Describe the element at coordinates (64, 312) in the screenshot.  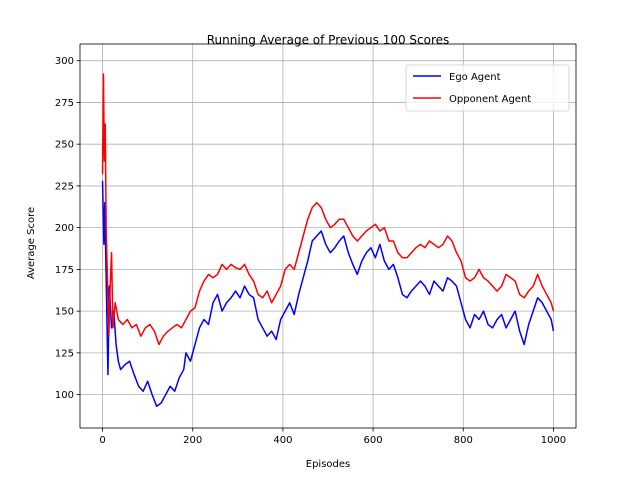
I see `y-tick-label: 150` at that location.